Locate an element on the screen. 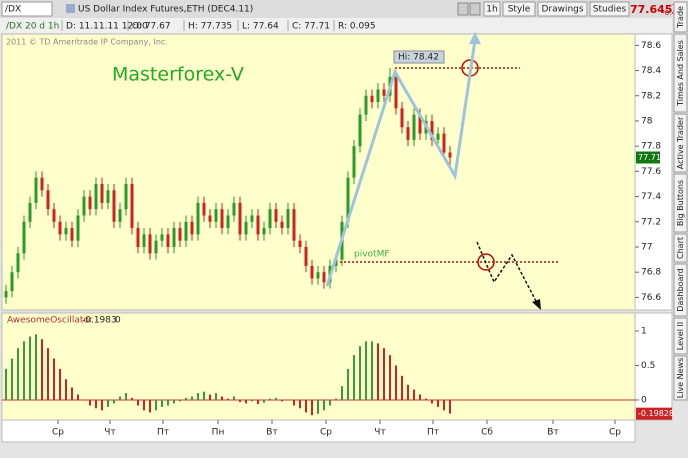  side-tab-label: Chart is located at coordinates (680, 248).